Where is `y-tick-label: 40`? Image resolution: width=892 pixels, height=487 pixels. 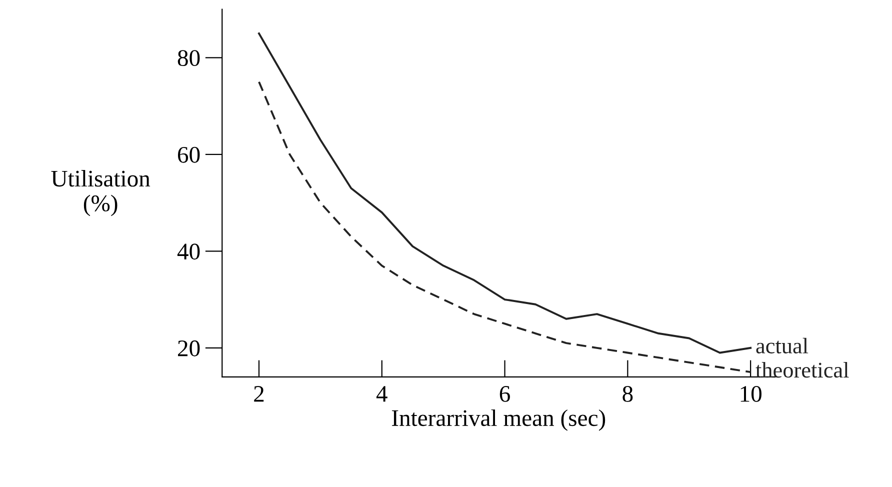 y-tick-label: 40 is located at coordinates (188, 252).